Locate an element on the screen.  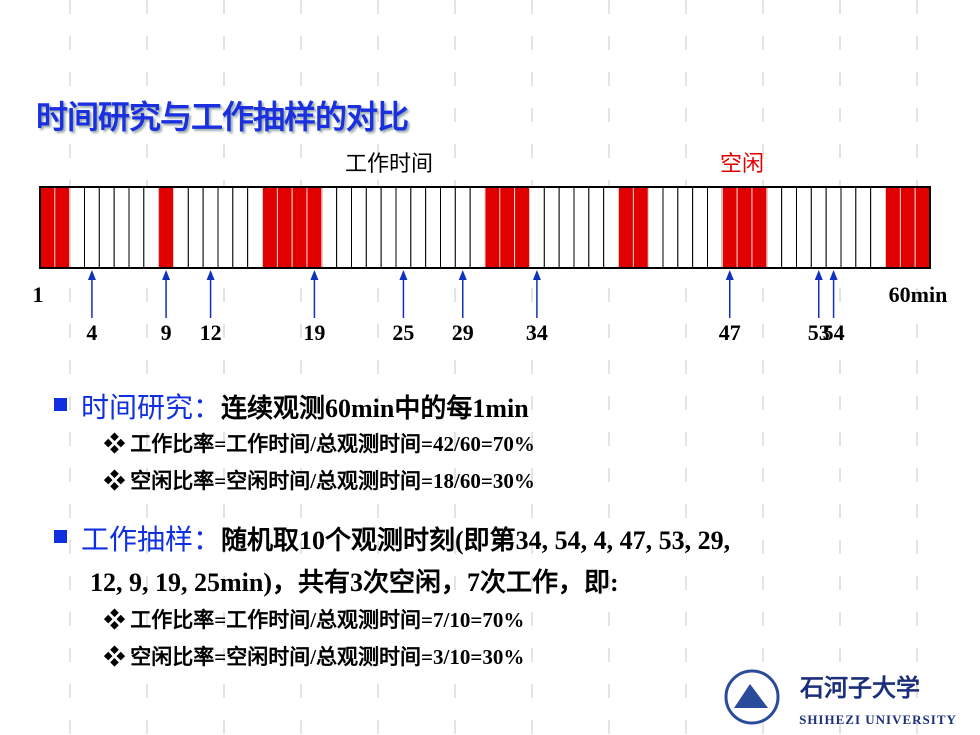
logo: 石河子大学 SHIHEZI UNIVERSITY is located at coordinates (840, 698).